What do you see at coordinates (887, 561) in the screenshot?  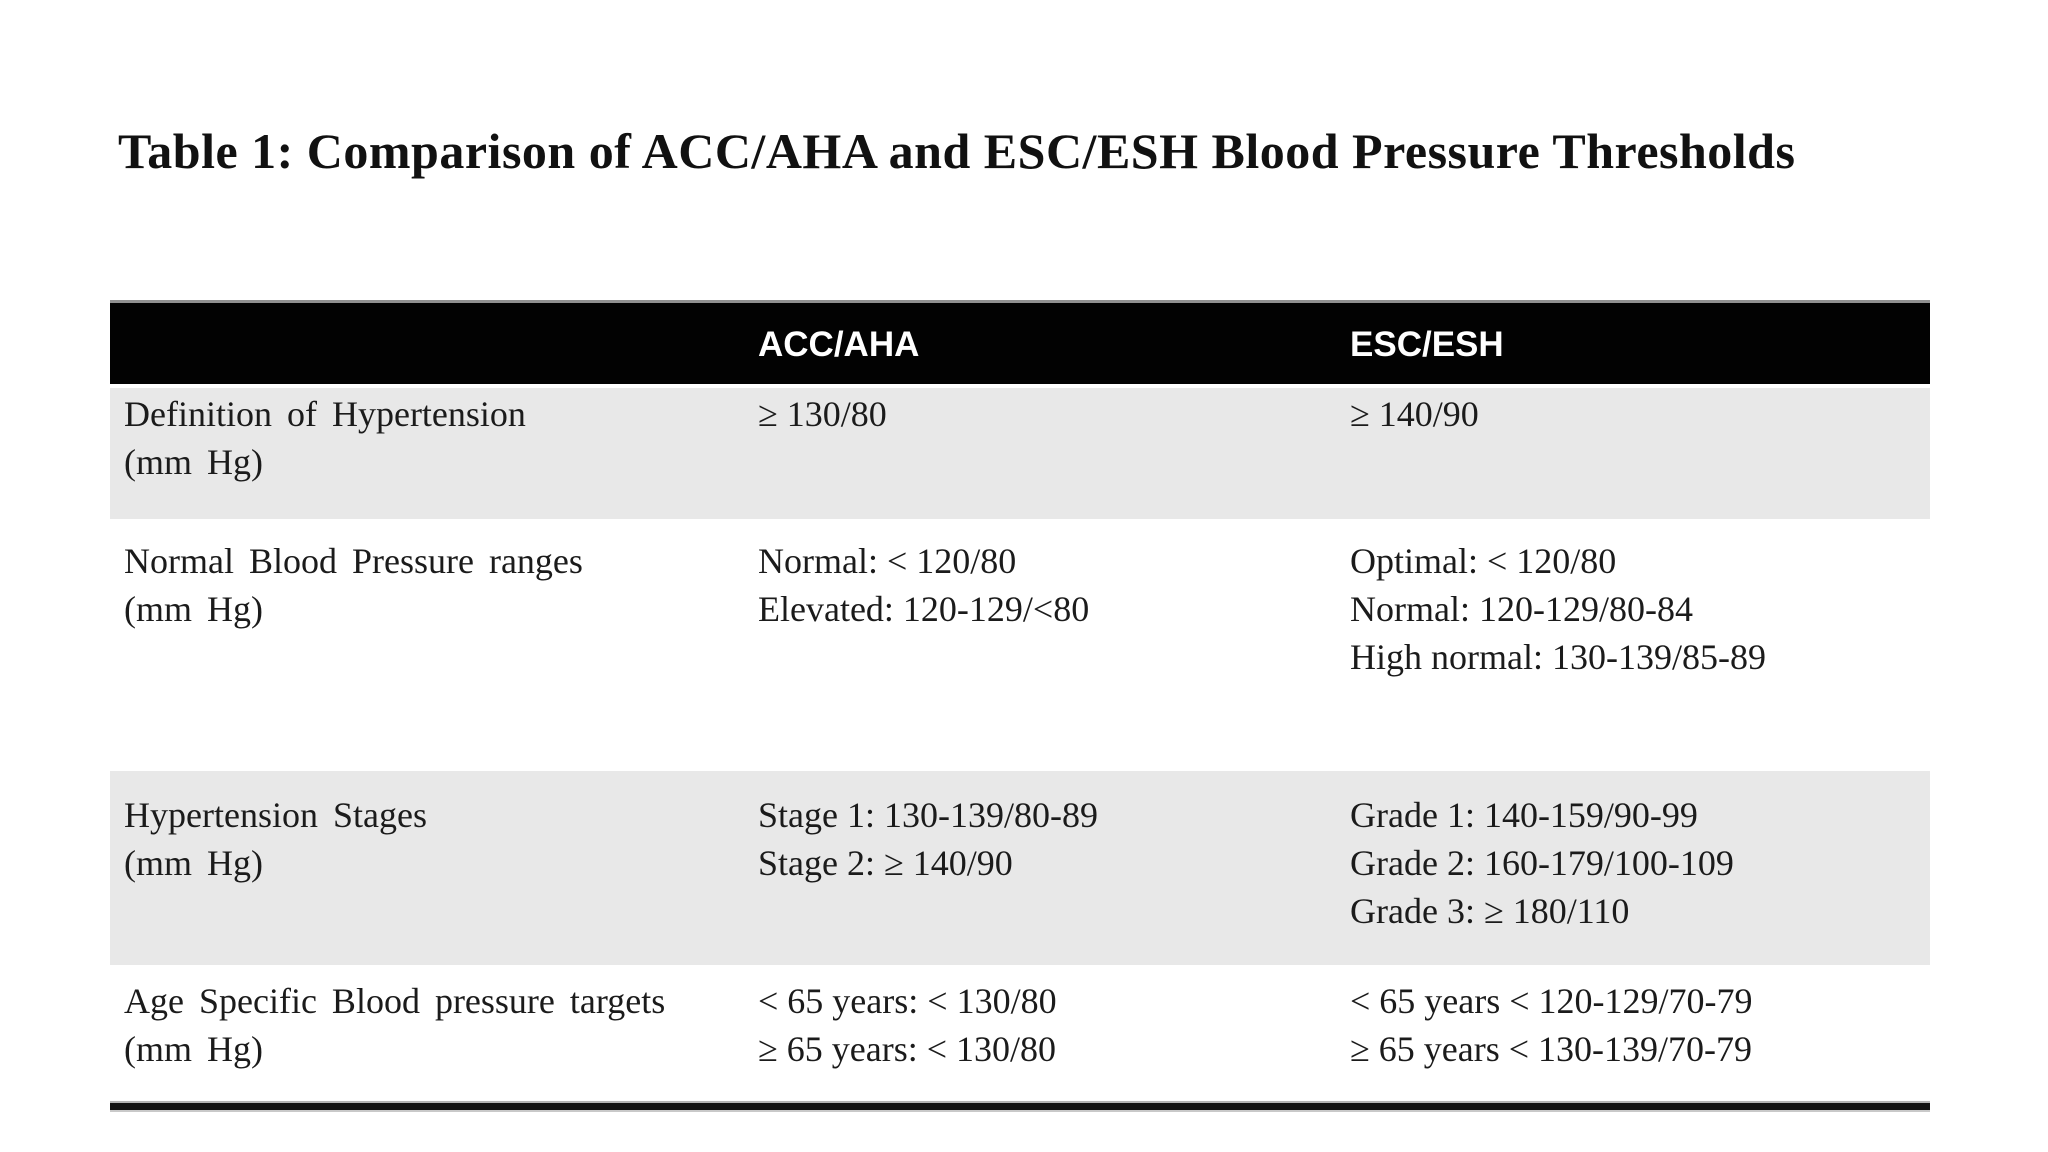 I see `cell-line: Normal: < 120/80` at bounding box center [887, 561].